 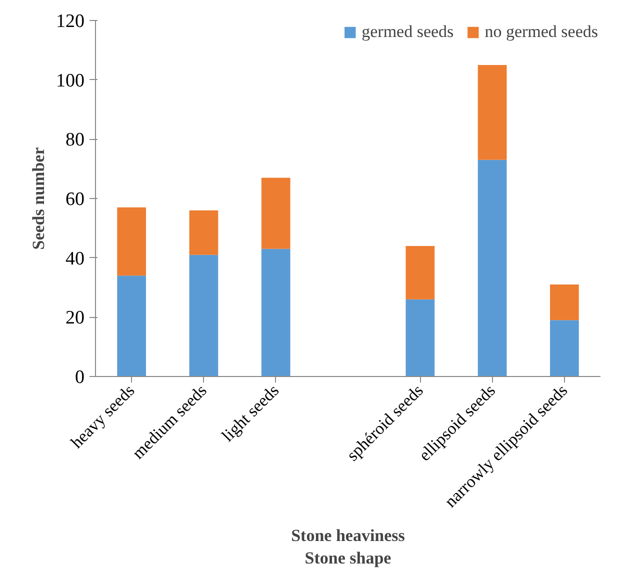 What do you see at coordinates (75, 318) in the screenshot?
I see `y-tick-label: 20` at bounding box center [75, 318].